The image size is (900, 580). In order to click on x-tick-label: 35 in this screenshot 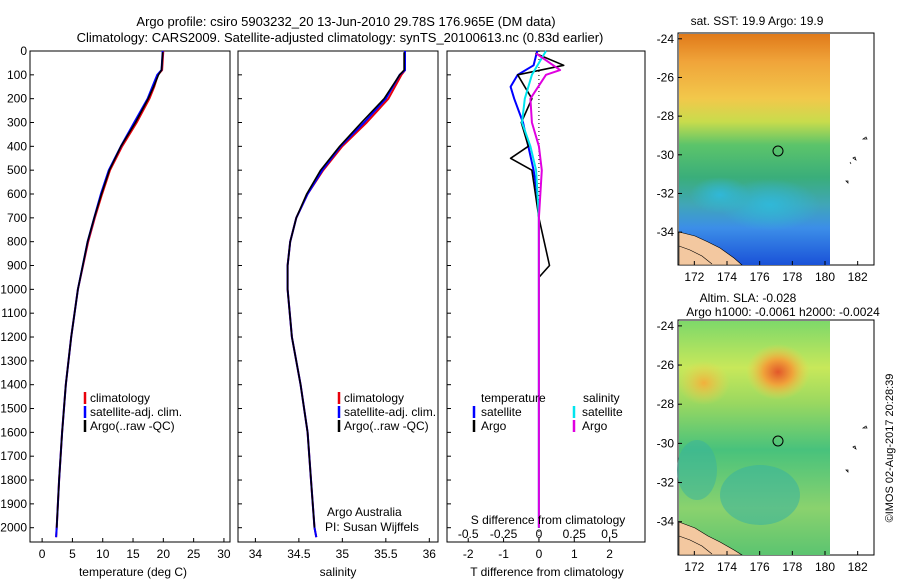, I will do `click(343, 554)`.